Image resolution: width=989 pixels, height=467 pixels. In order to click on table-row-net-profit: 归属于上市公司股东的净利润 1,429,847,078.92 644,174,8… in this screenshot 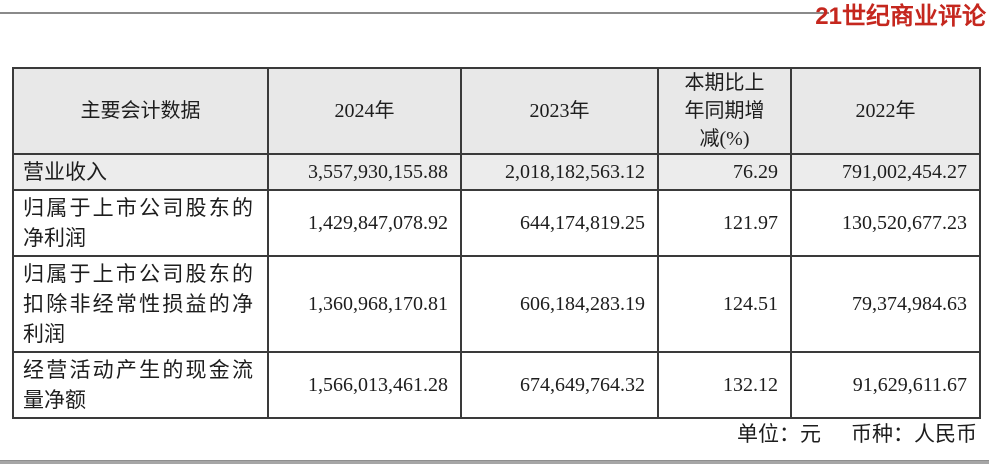, I will do `click(496, 223)`.